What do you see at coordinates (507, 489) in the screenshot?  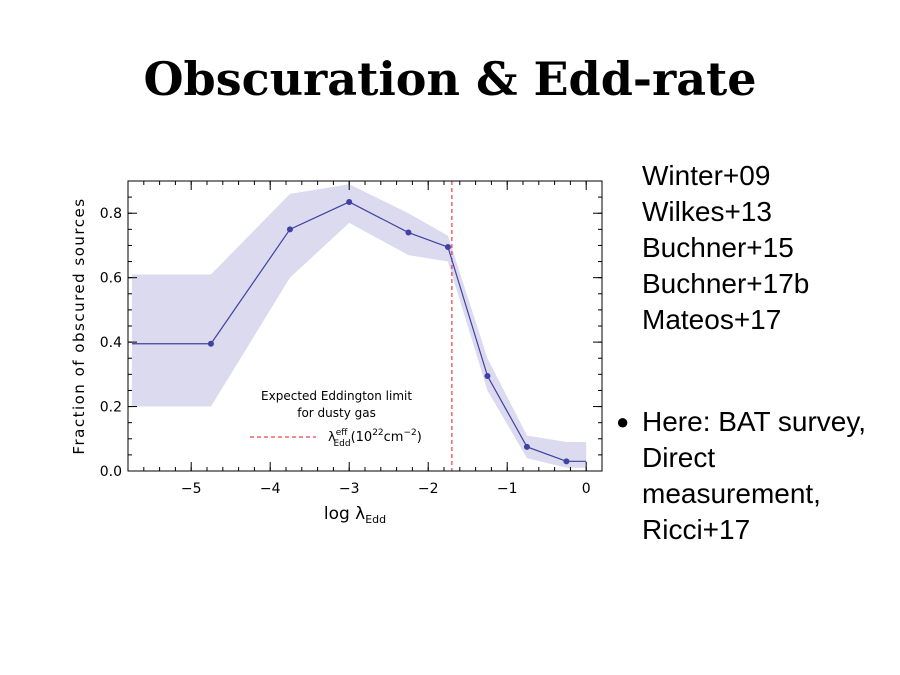 I see `x-tick-label: −1` at bounding box center [507, 489].